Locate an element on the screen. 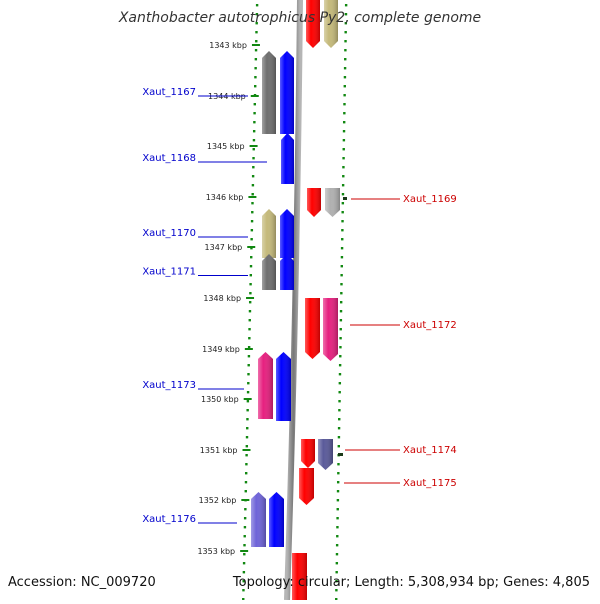 The width and height of the screenshot is (600, 604). gene-label: Xaut_1170 is located at coordinates (169, 233).